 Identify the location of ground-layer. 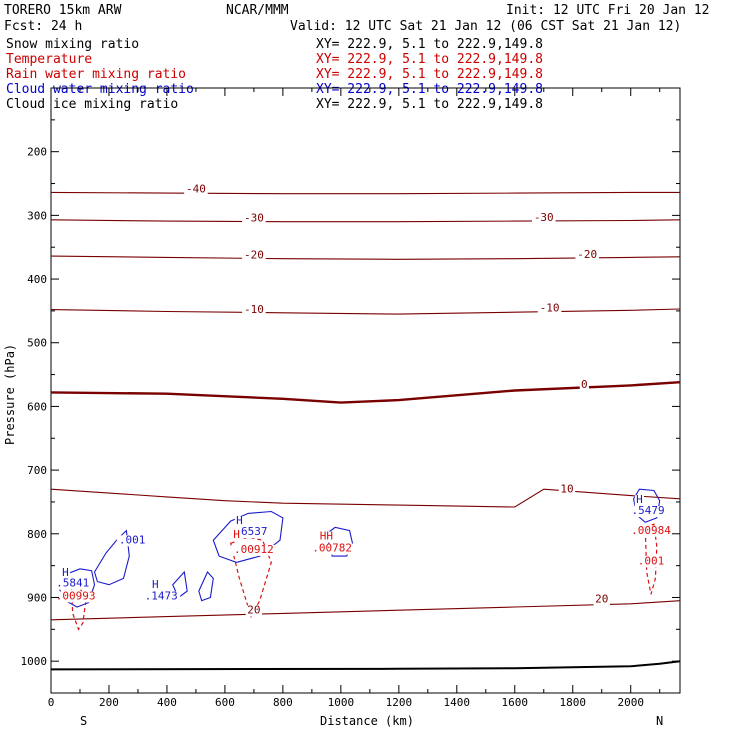
(365, 665).